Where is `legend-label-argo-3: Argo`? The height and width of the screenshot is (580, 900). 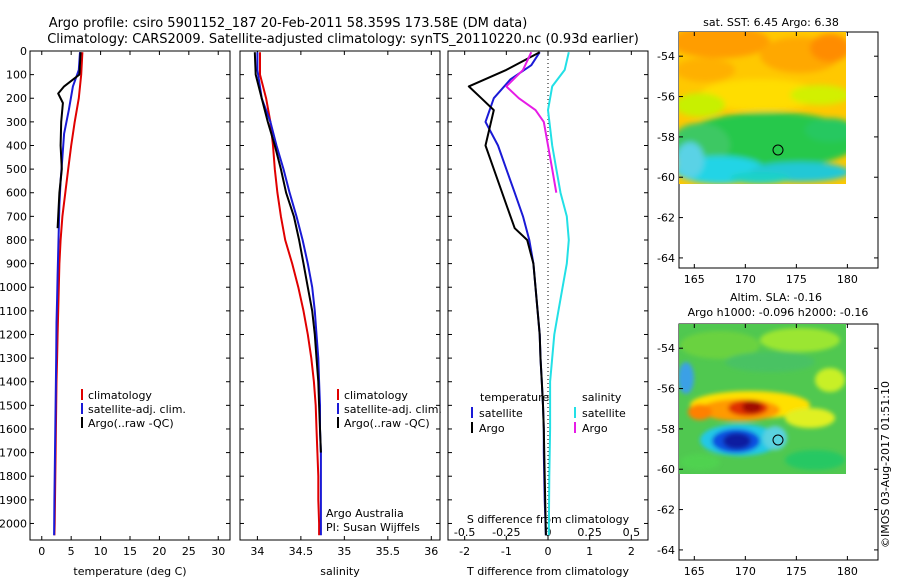 legend-label-argo-3: Argo is located at coordinates (595, 428).